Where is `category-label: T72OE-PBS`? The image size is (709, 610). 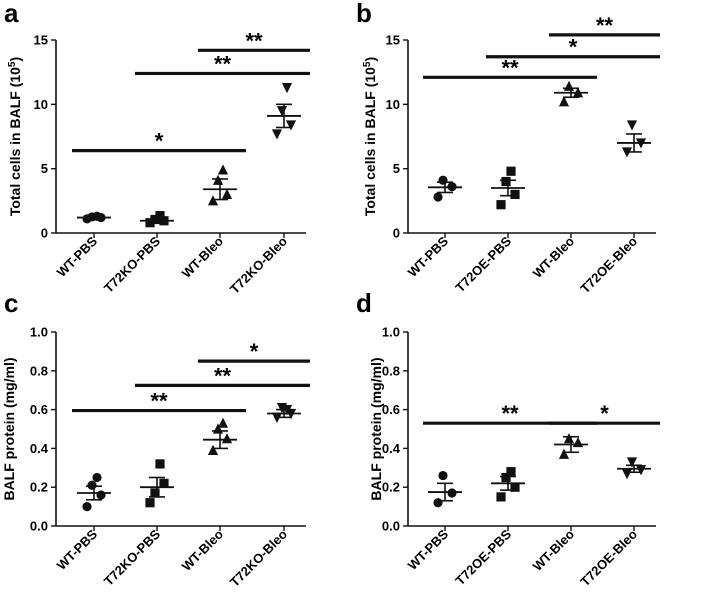
category-label: T72OE-PBS is located at coordinates (483, 557).